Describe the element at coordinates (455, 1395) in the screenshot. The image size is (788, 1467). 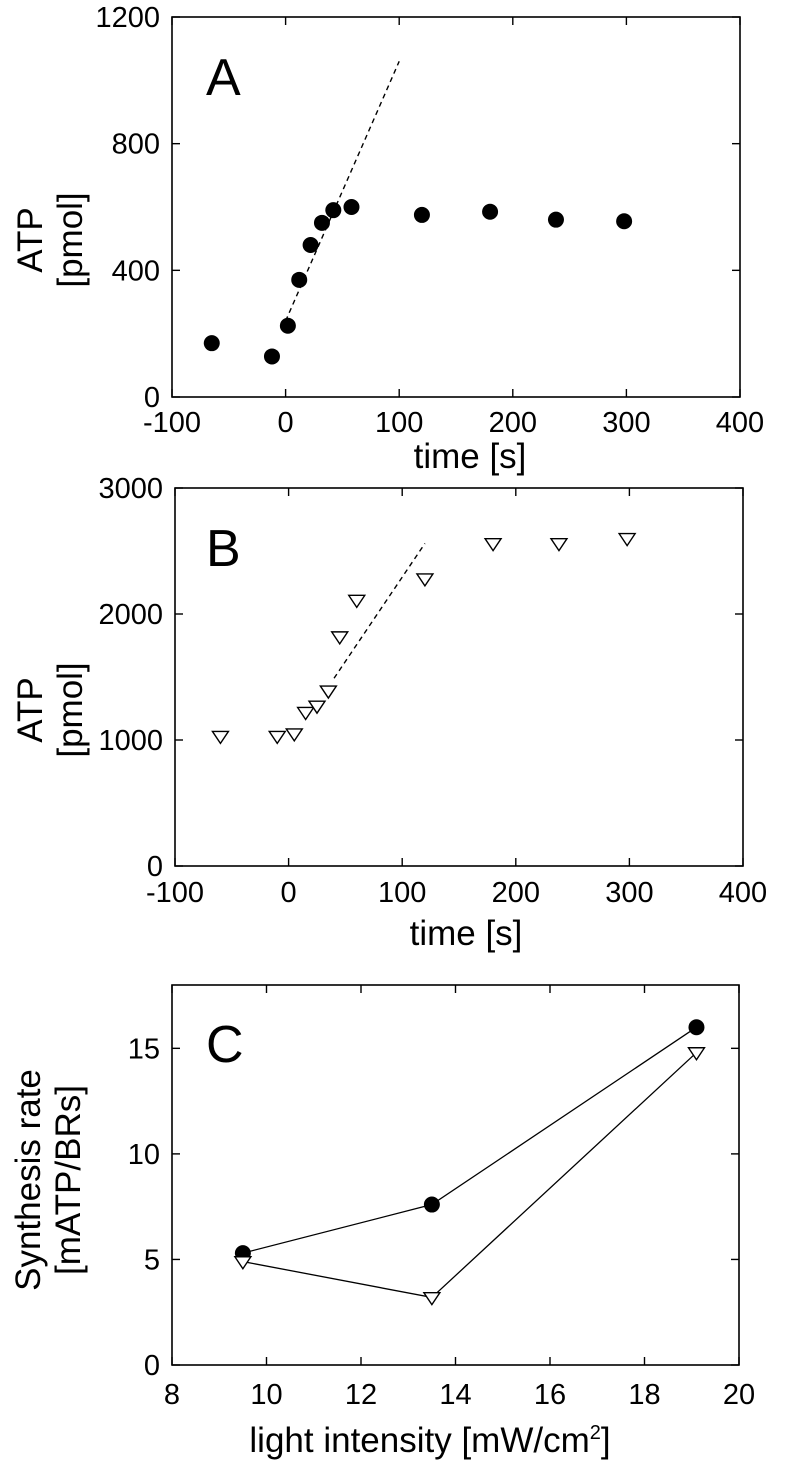
I see `x-tick-label: 14` at that location.